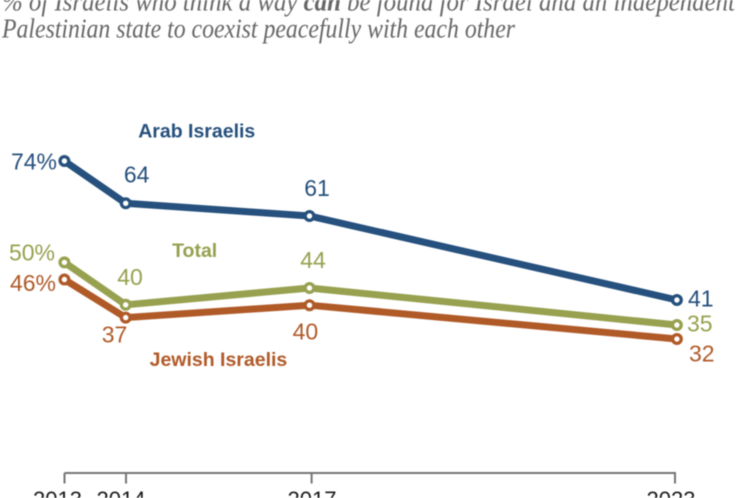  Describe the element at coordinates (196, 131) in the screenshot. I see `svg-text: Arab Israelis` at that location.